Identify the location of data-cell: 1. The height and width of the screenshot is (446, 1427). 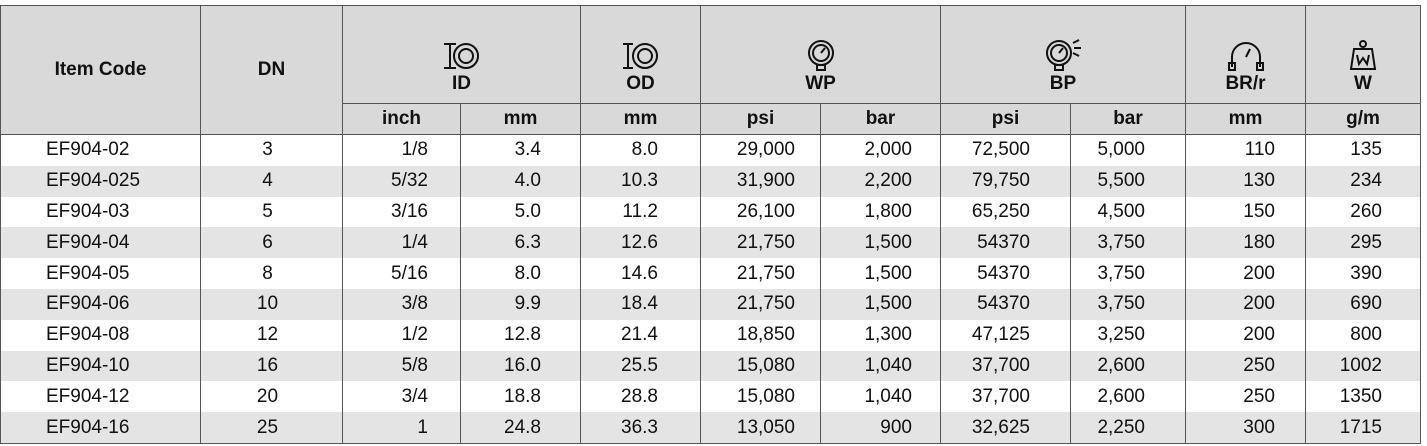
(401, 428).